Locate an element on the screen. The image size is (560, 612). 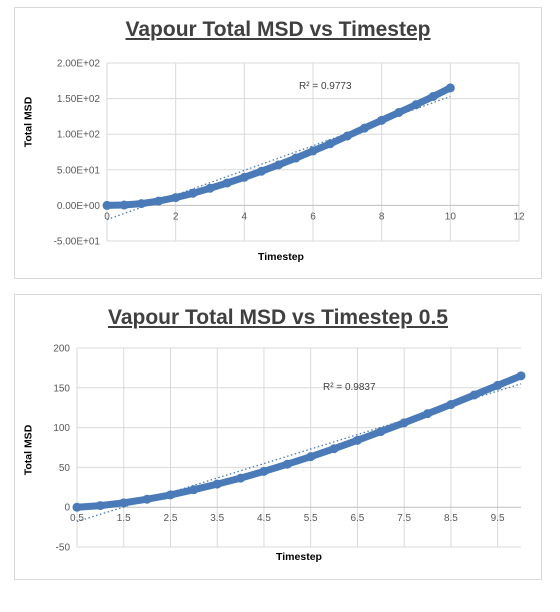
y-tick-label: 50 is located at coordinates (65, 468).